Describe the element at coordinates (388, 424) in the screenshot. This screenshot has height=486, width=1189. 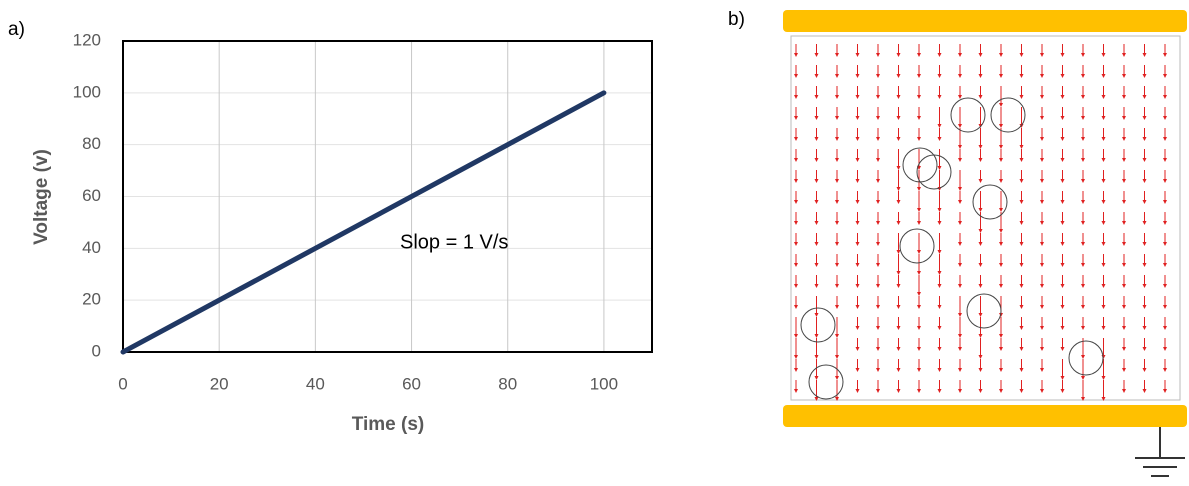
I see `x-axis-title: Time (s)` at that location.